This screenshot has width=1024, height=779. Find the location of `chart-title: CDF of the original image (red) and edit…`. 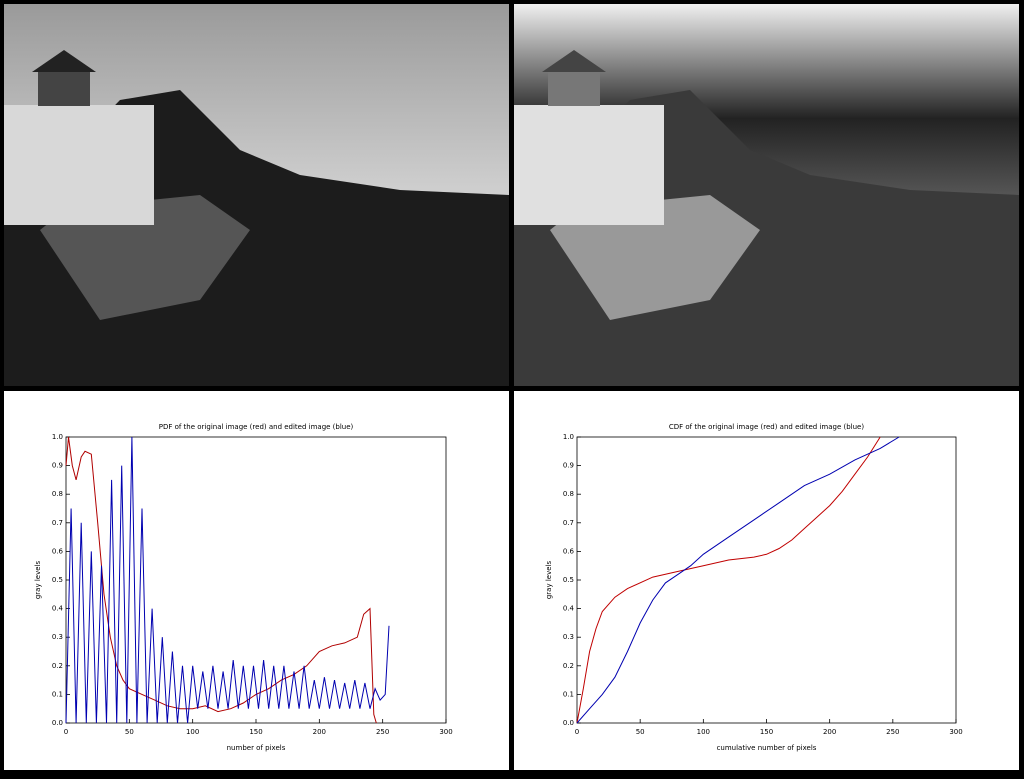

chart-title: CDF of the original image (red) and edit… is located at coordinates (766, 427).